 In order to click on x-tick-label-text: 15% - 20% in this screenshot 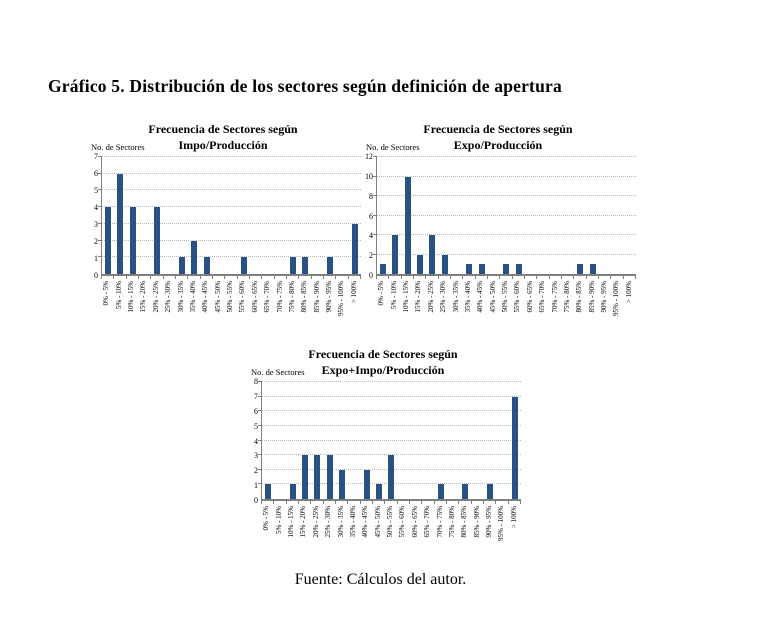, I will do `click(143, 297)`.